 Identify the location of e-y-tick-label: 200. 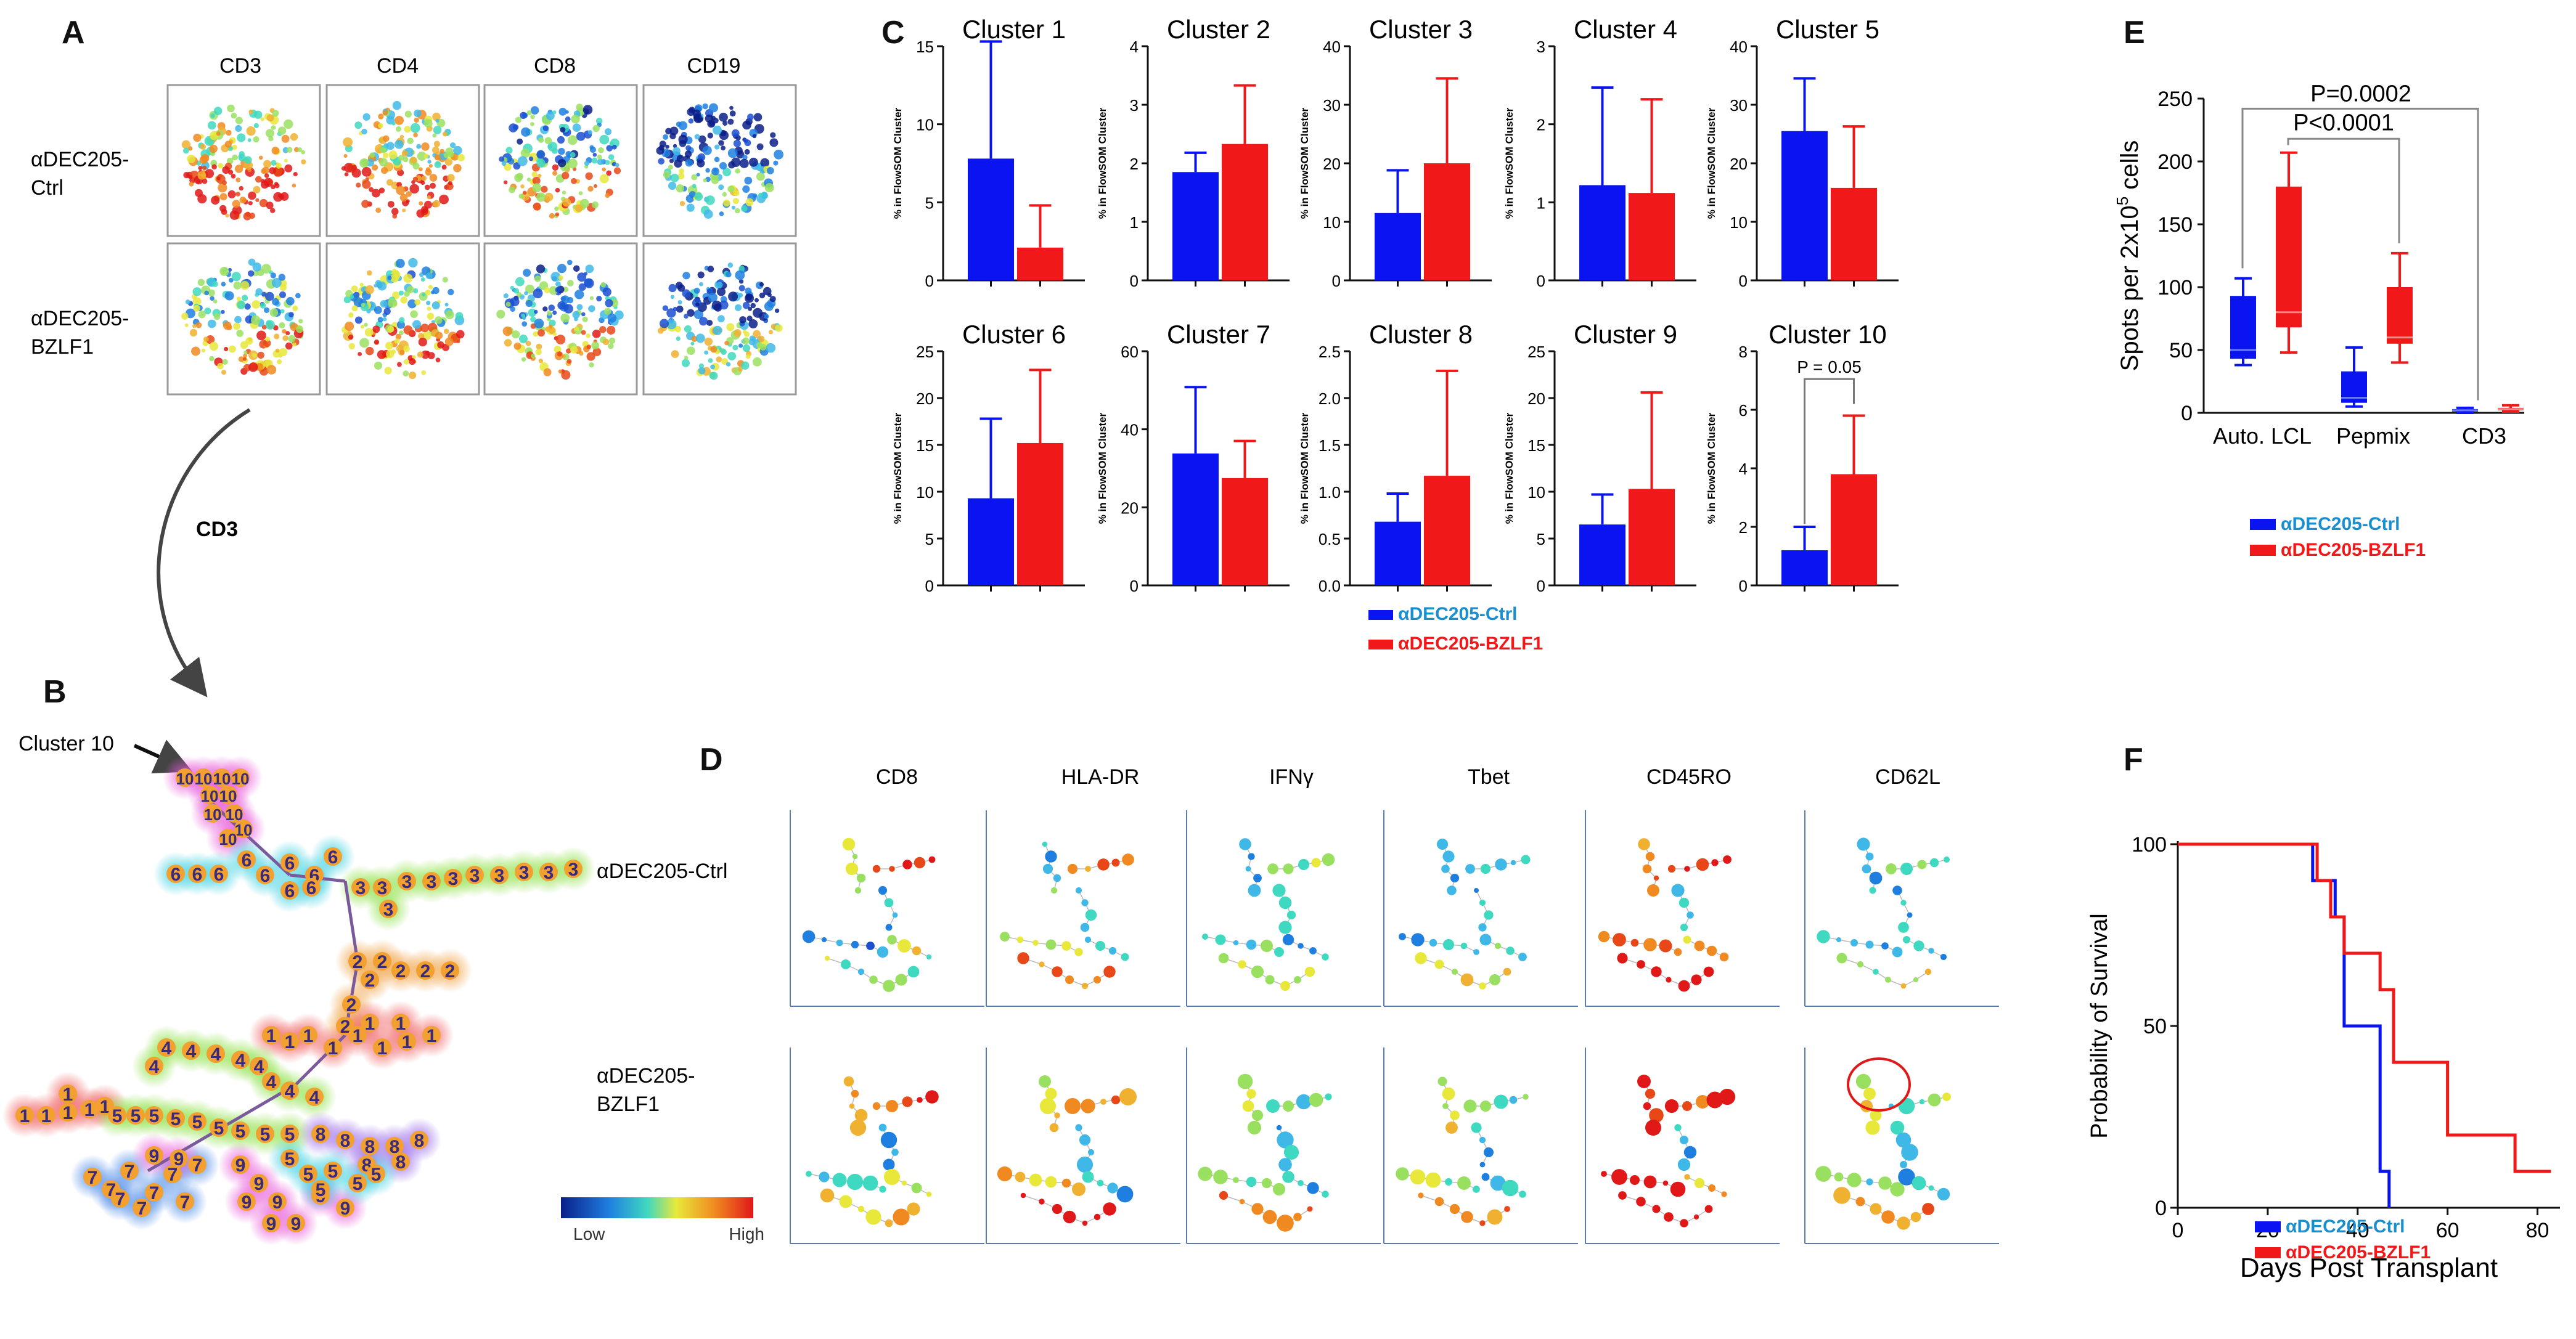
(2175, 162).